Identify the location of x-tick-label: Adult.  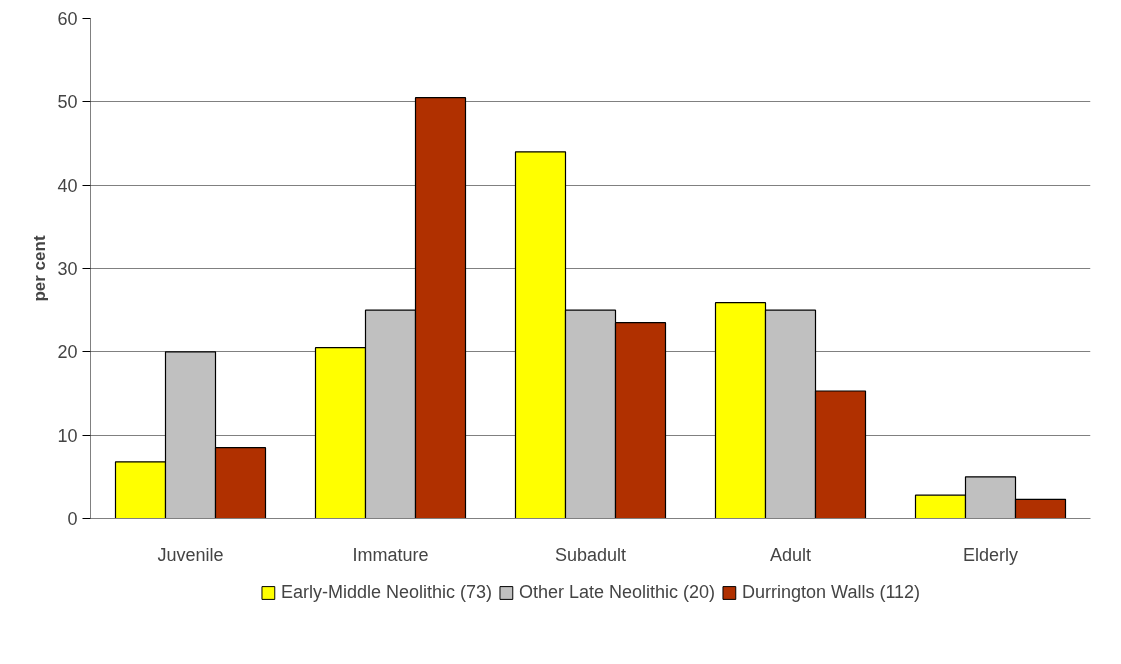
(790, 554).